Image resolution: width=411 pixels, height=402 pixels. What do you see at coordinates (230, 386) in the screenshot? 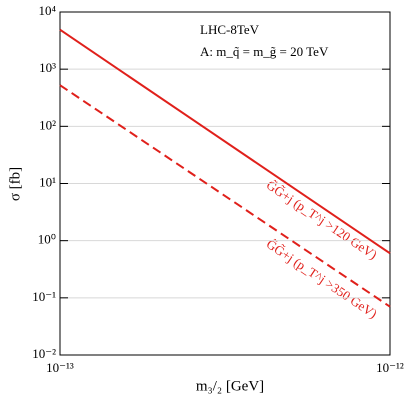
I see `x-axis-label: m₃/₂ [GeV]` at bounding box center [230, 386].